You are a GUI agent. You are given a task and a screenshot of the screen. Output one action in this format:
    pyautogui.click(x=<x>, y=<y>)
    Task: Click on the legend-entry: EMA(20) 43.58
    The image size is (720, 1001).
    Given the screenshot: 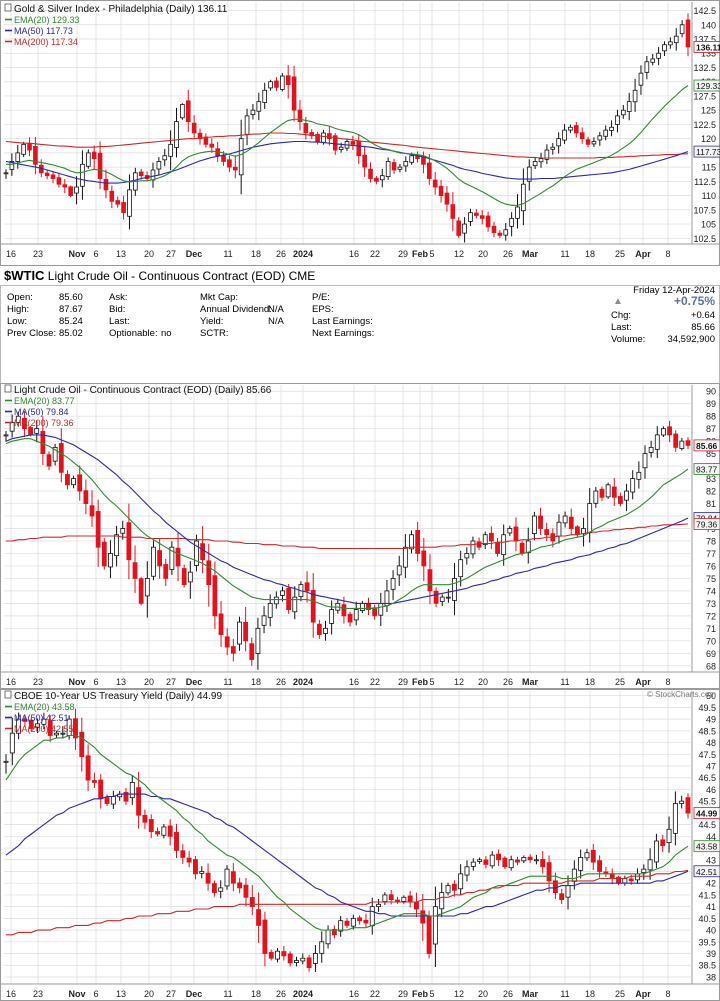 What is the action you would take?
    pyautogui.click(x=44, y=707)
    